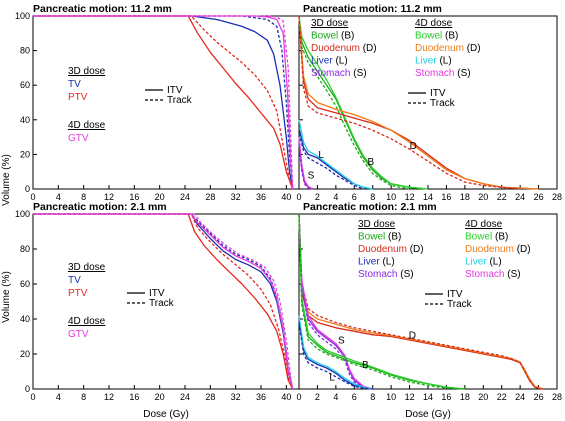 The height and width of the screenshot is (421, 565). Describe the element at coordinates (486, 274) in the screenshot. I see `legend-item-label: Stomach` at that location.